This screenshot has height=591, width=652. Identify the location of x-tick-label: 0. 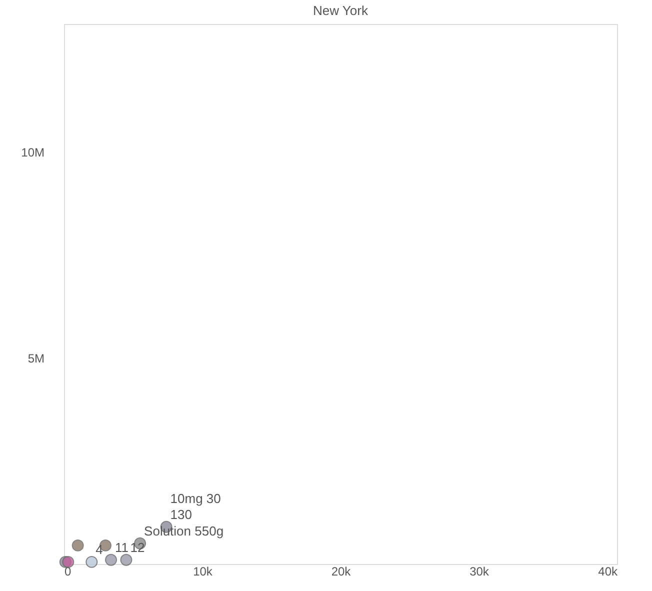
(68, 571).